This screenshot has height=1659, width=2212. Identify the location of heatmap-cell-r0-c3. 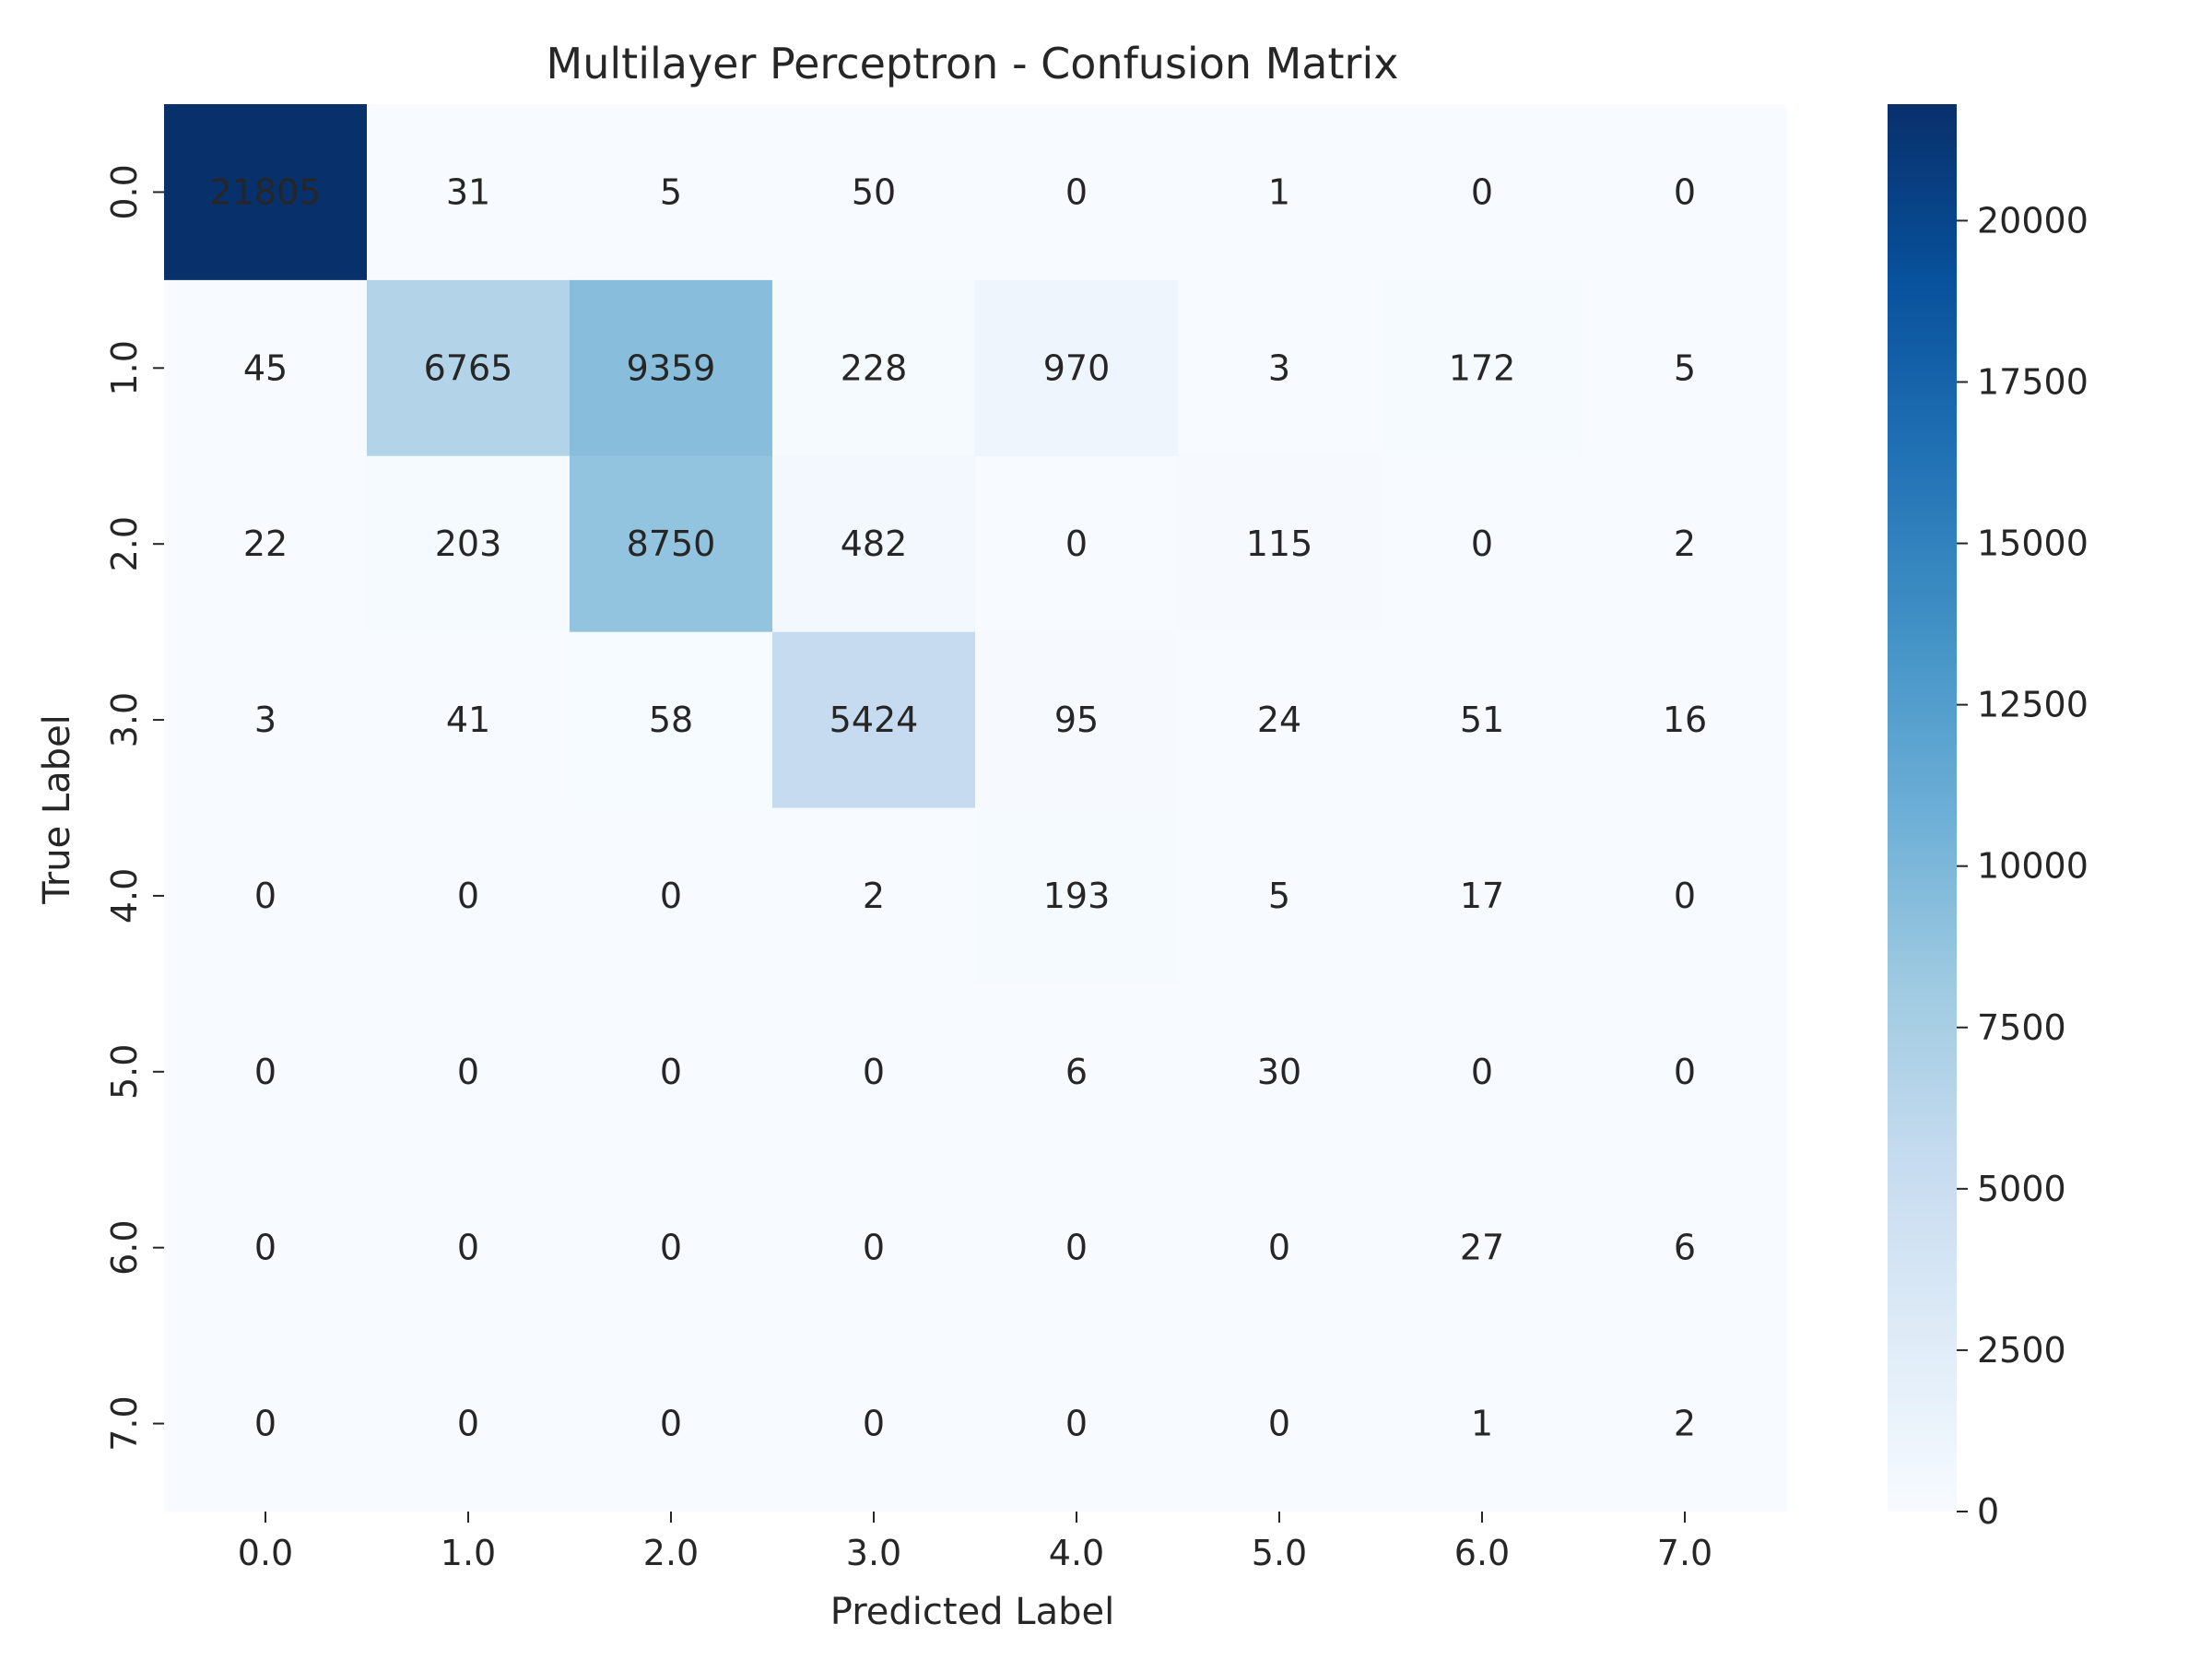
(874, 192).